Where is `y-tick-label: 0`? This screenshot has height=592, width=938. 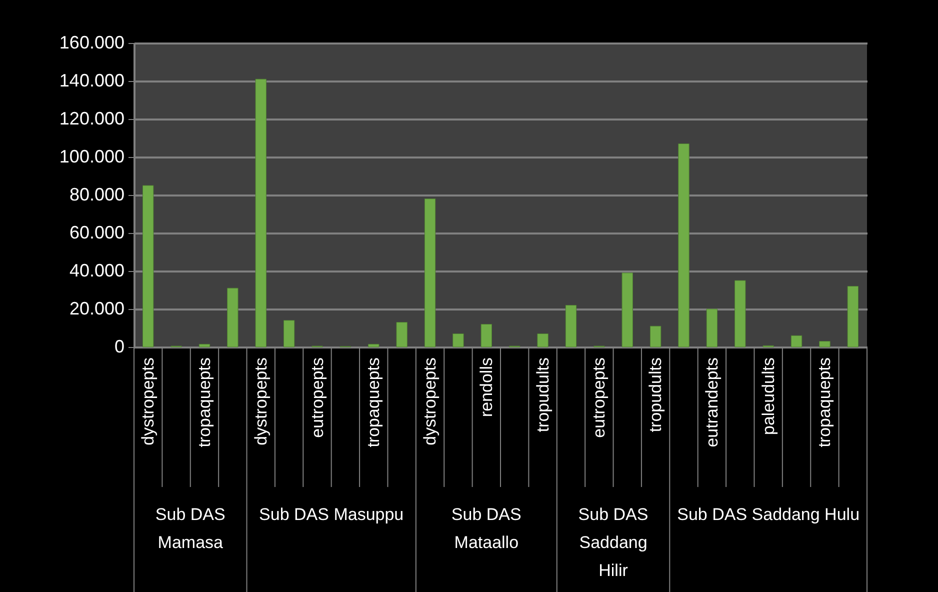 y-tick-label: 0 is located at coordinates (119, 346).